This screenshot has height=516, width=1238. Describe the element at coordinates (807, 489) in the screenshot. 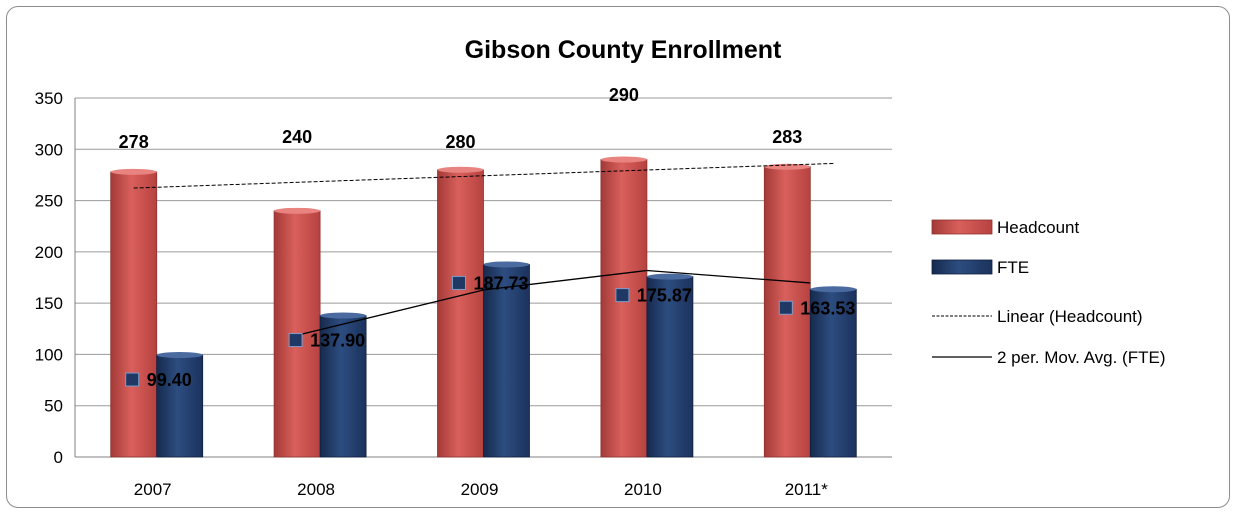

I see `x-tick-label: 2011*` at that location.